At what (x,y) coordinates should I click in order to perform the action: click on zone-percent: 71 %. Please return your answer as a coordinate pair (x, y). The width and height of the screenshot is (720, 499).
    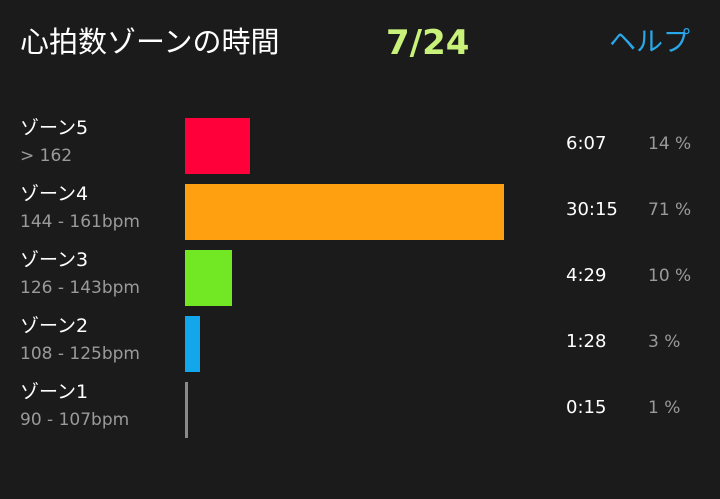
    Looking at the image, I should click on (670, 210).